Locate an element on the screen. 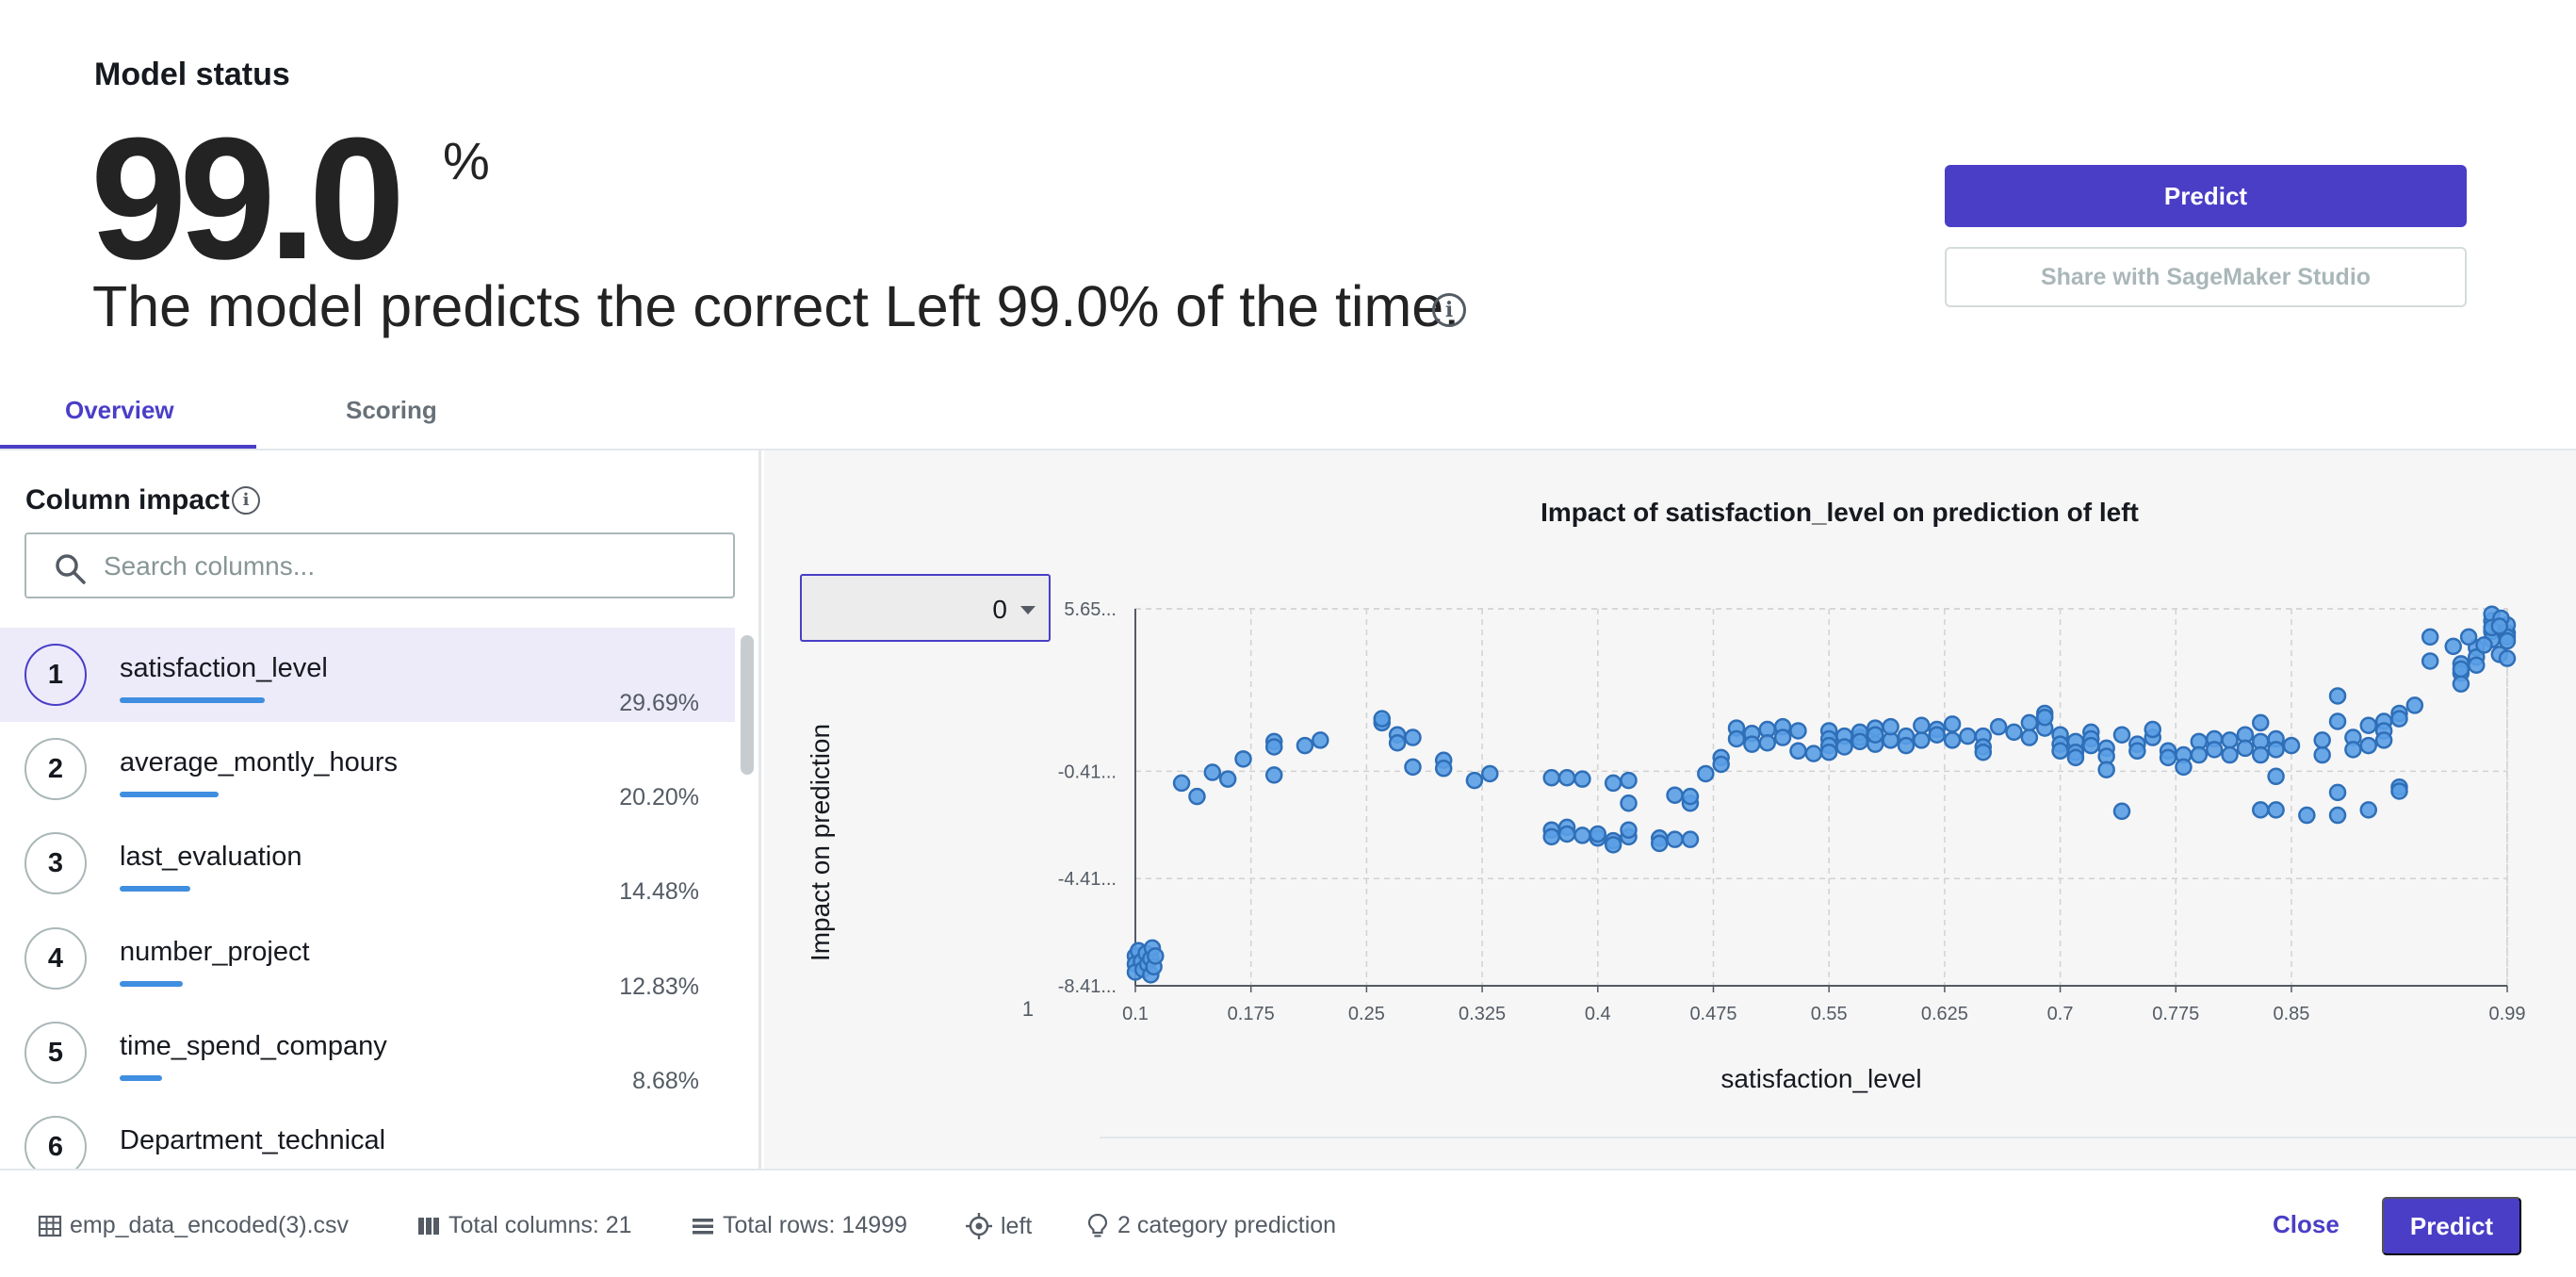 Image resolution: width=2576 pixels, height=1277 pixels. list-item: 3 last_evaluation 14.48% is located at coordinates (367, 863).